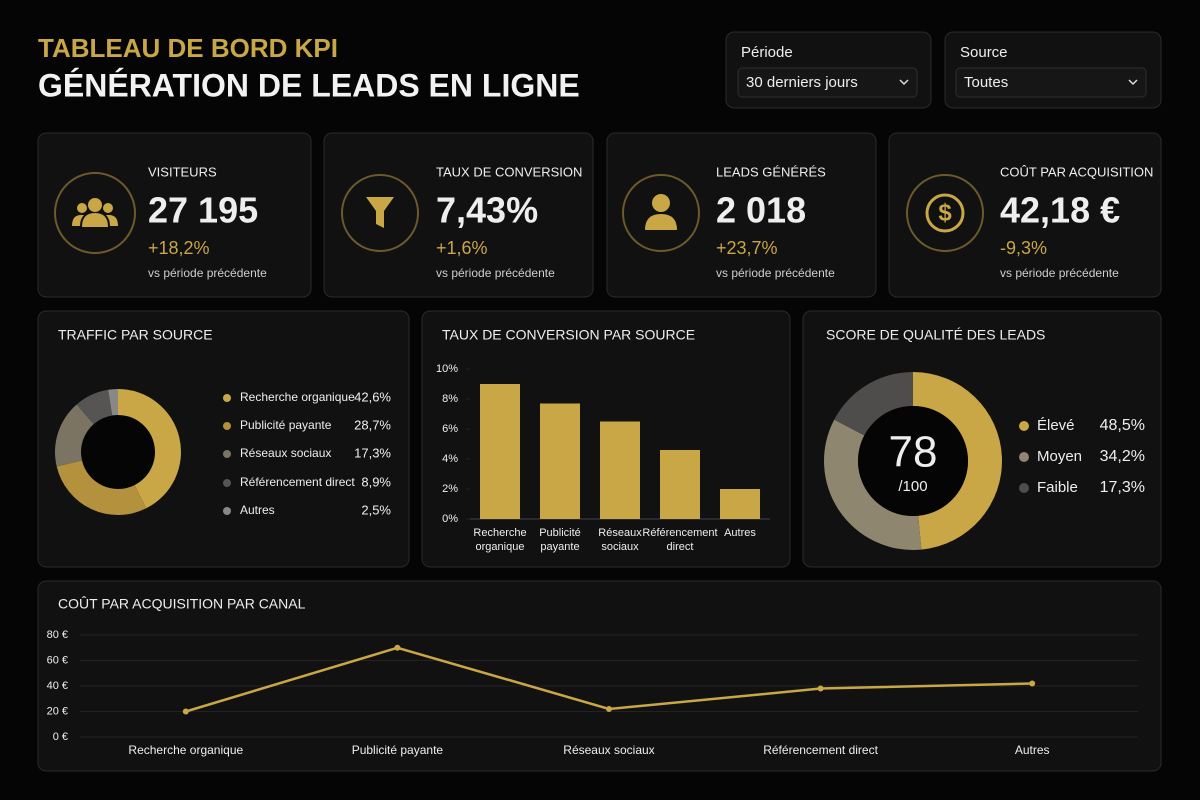  I want to click on score-max: /100, so click(912, 486).